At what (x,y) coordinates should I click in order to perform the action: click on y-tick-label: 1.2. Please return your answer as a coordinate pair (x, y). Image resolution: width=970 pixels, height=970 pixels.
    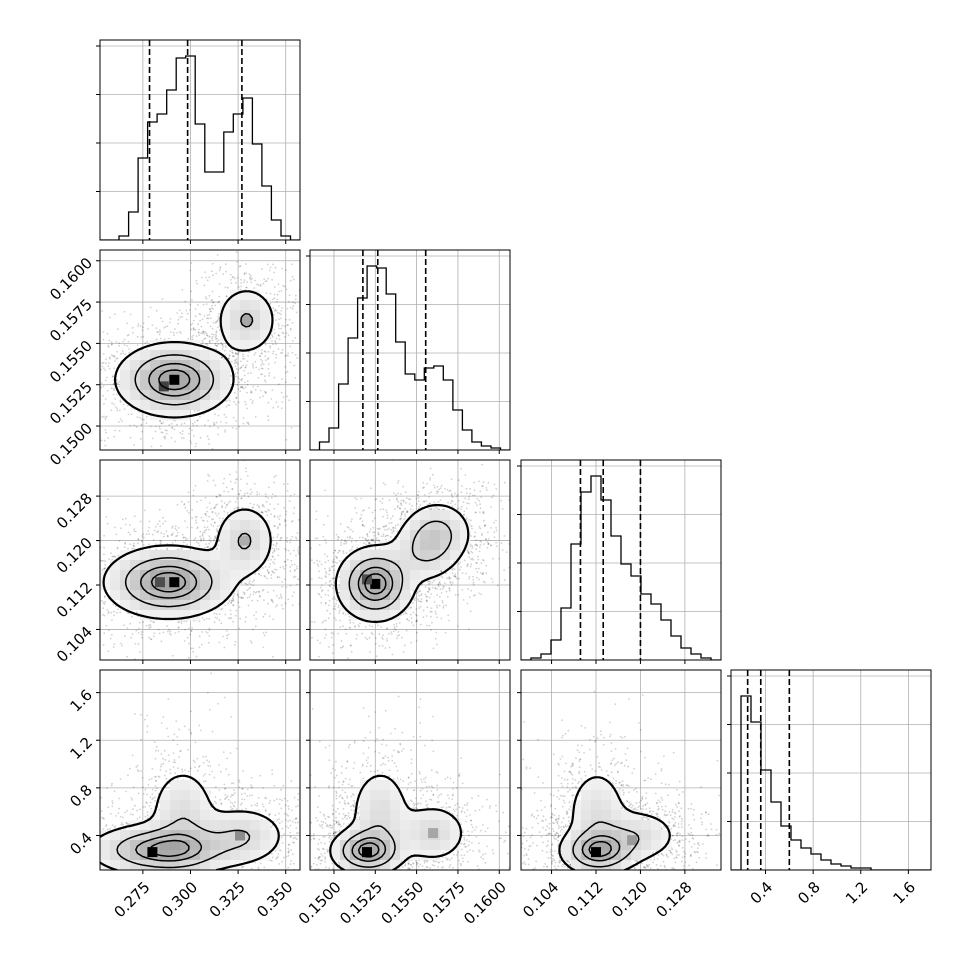
    Looking at the image, I should click on (81, 749).